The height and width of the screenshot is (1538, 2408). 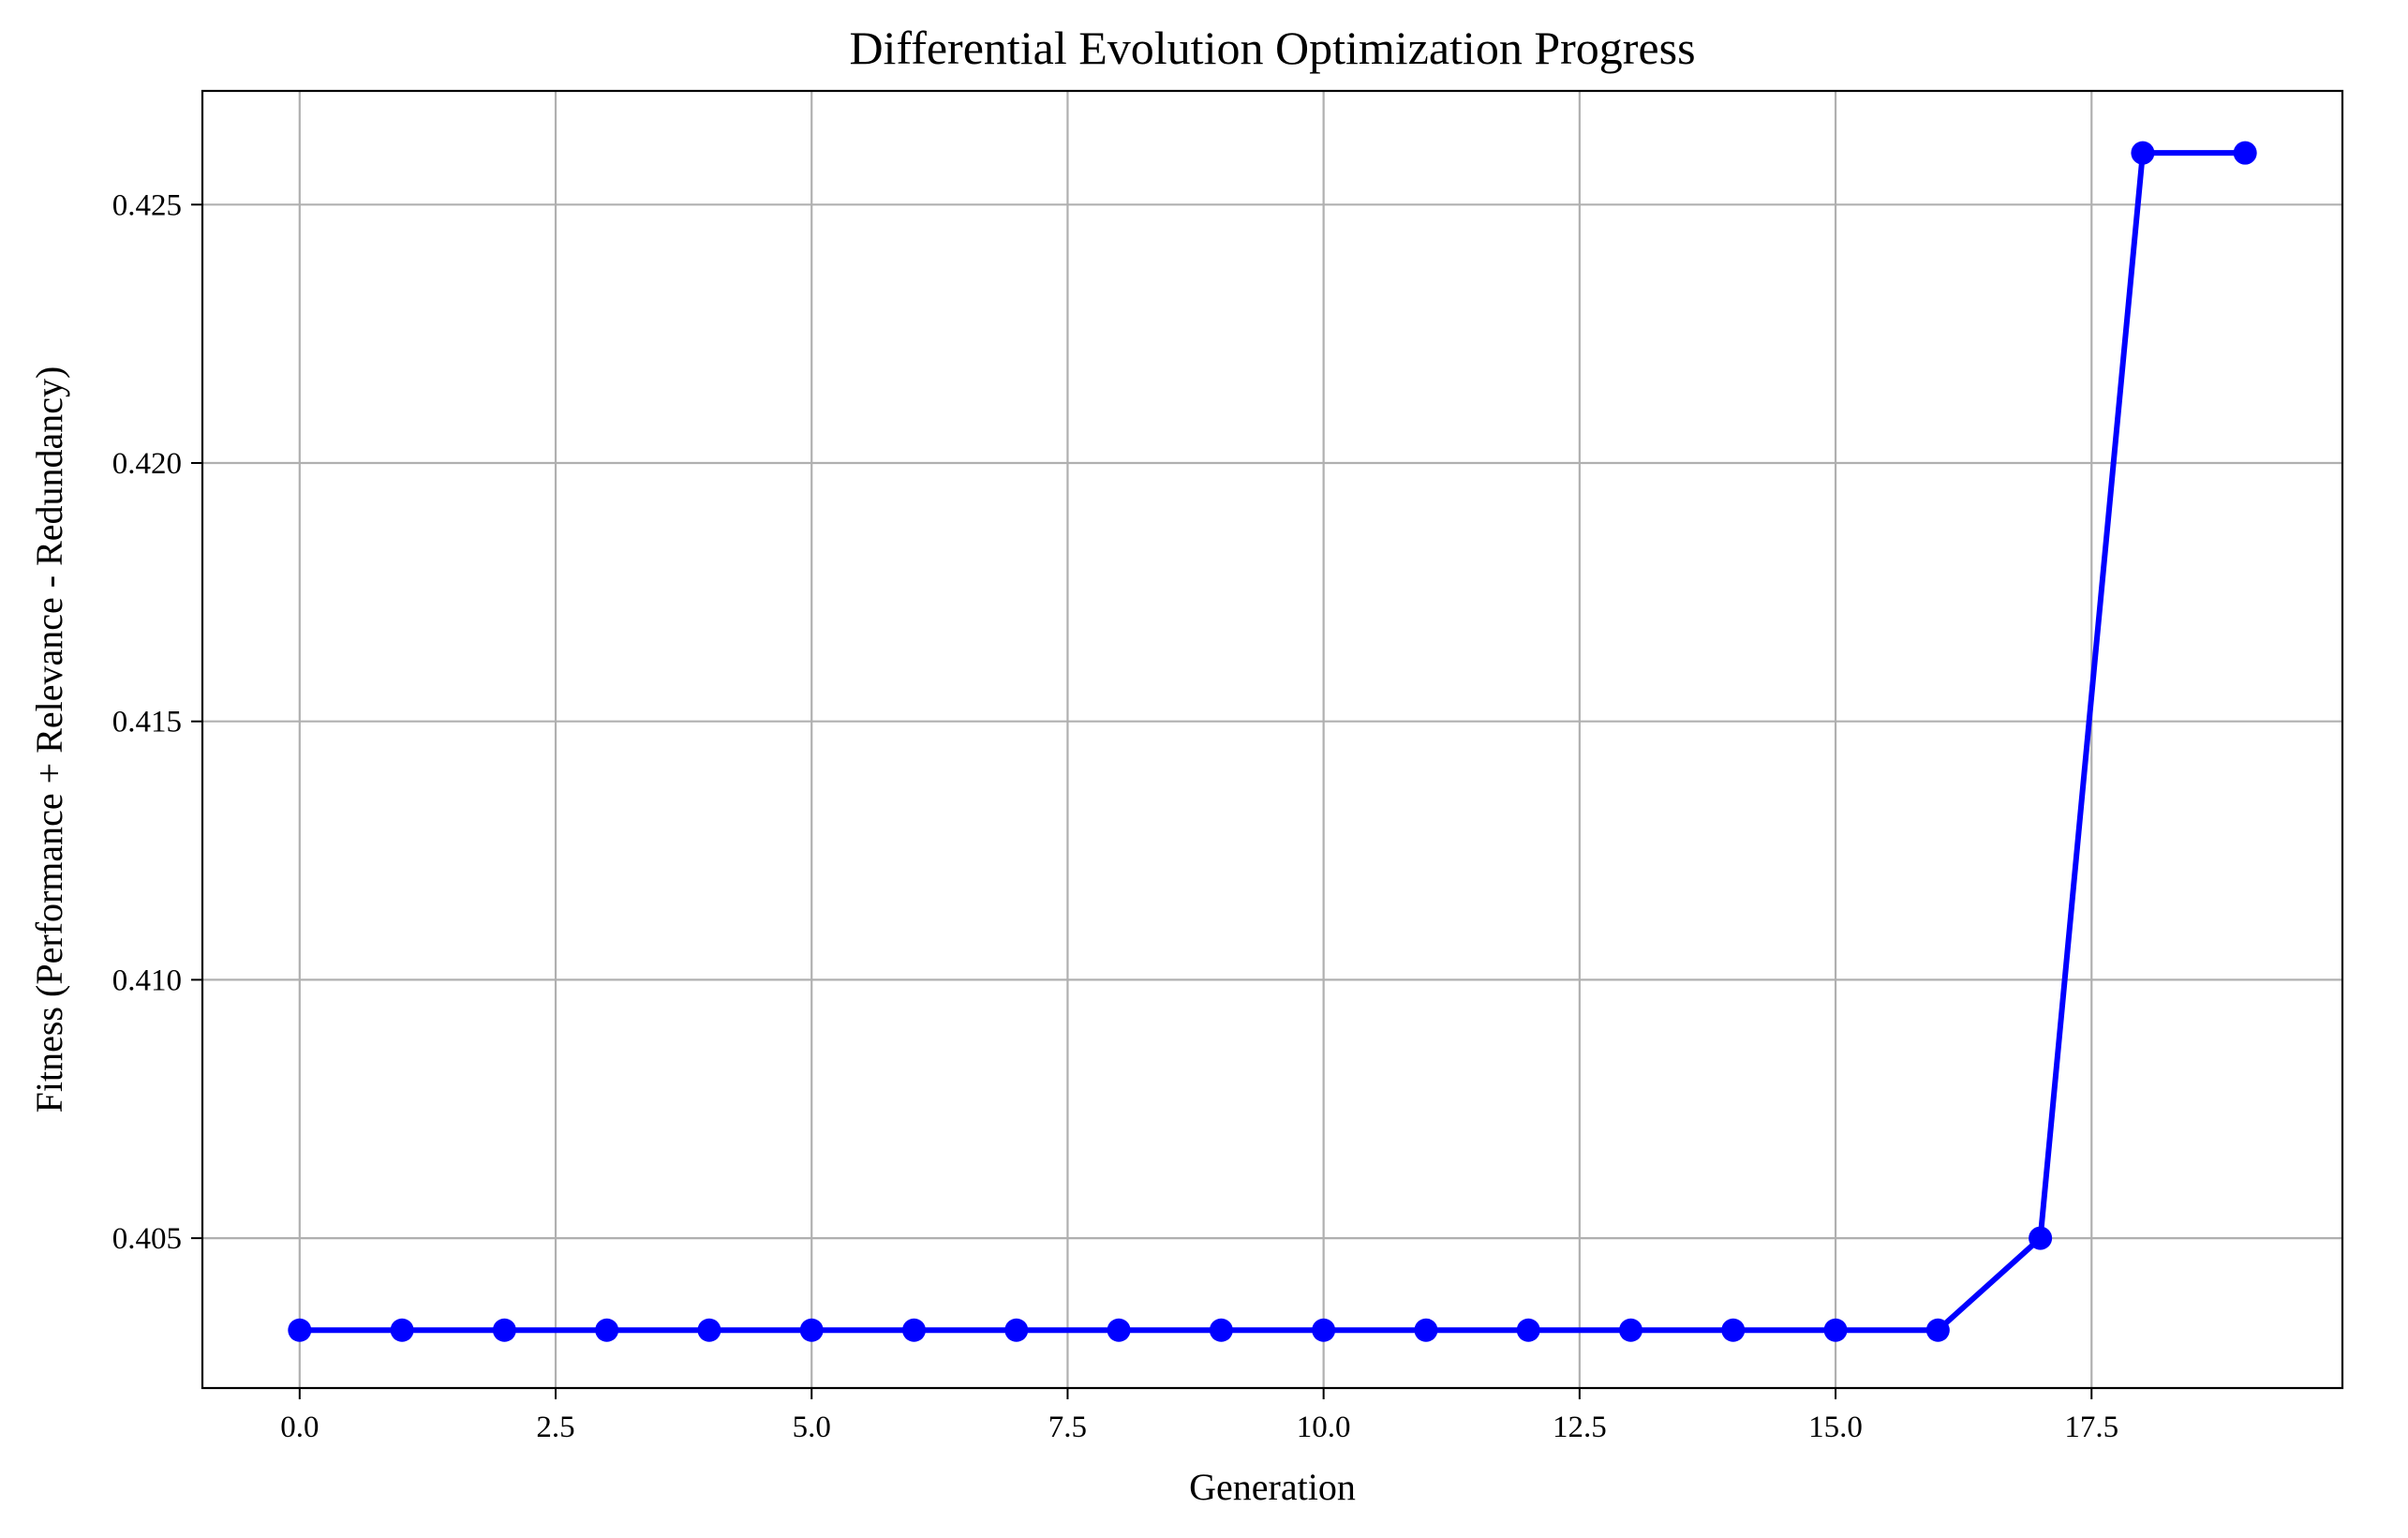 I want to click on x-axis-label: Generation, so click(x=1272, y=1487).